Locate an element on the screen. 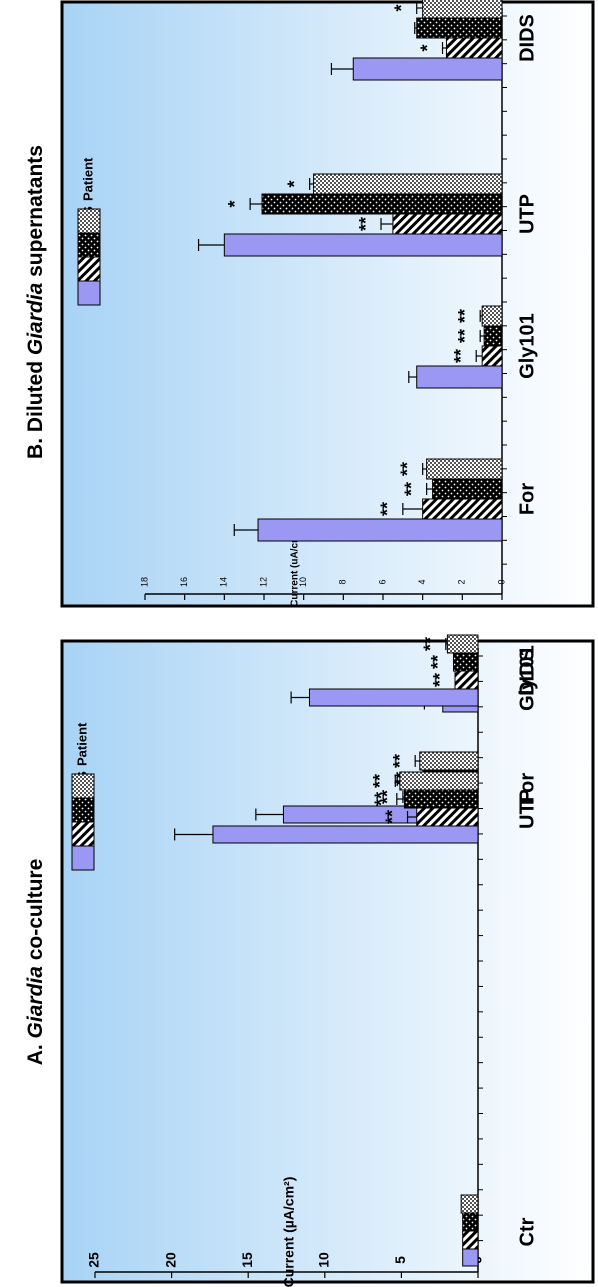  y-tick-label: 12 is located at coordinates (263, 582).